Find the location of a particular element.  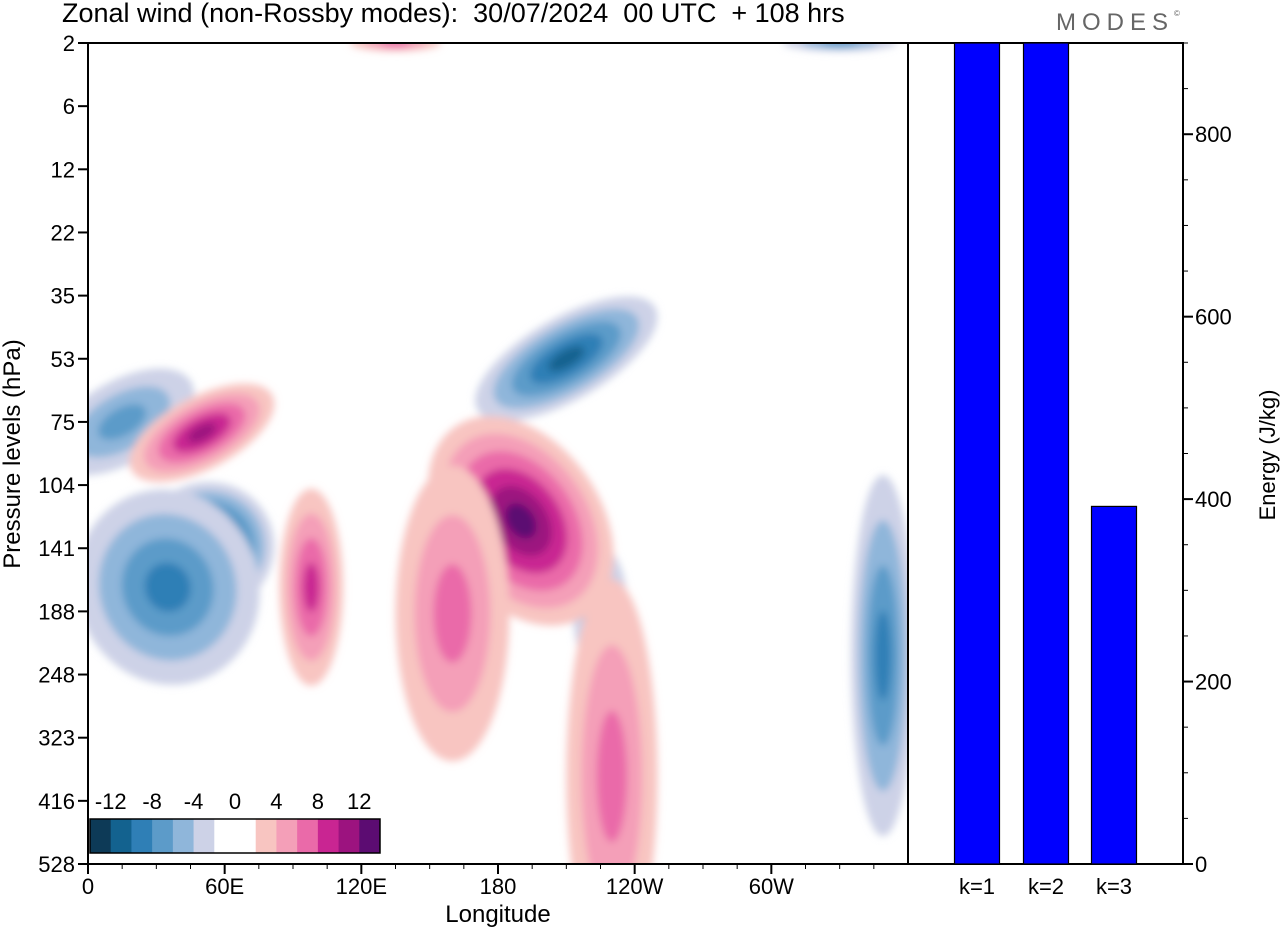

energy-y-axis: 0 200 400 600 800 is located at coordinates (1207, 459).